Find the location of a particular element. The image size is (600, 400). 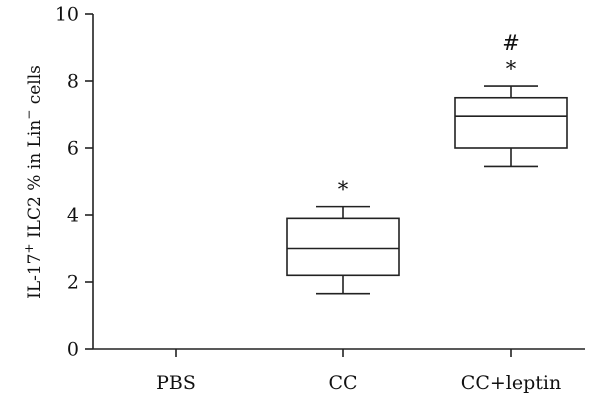

y-axis-label-superscript: − is located at coordinates (29, 115).